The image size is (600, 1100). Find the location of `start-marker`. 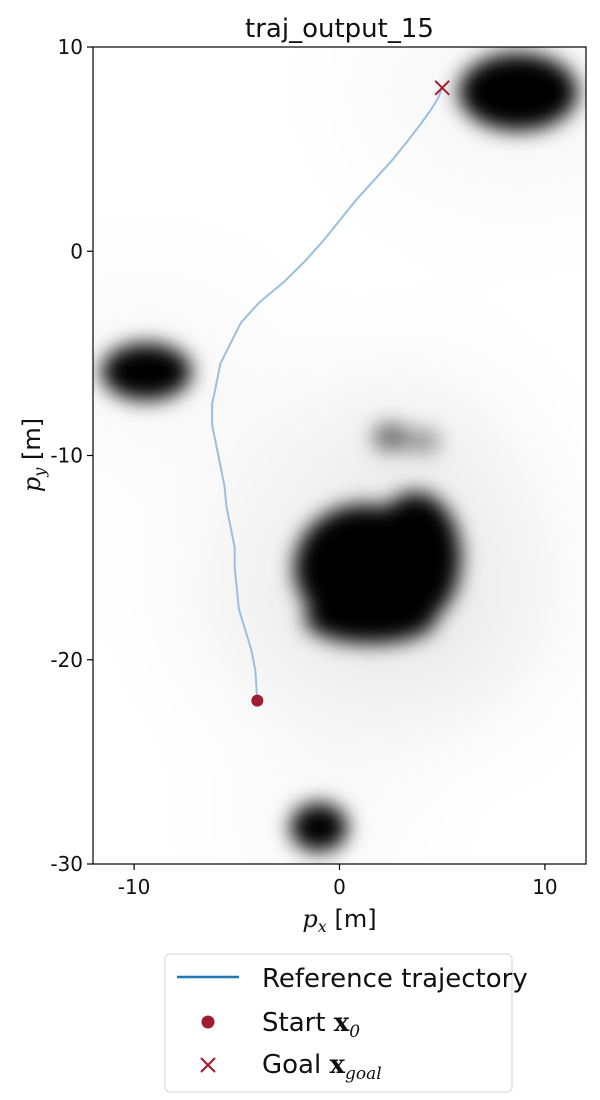

start-marker is located at coordinates (257, 700).